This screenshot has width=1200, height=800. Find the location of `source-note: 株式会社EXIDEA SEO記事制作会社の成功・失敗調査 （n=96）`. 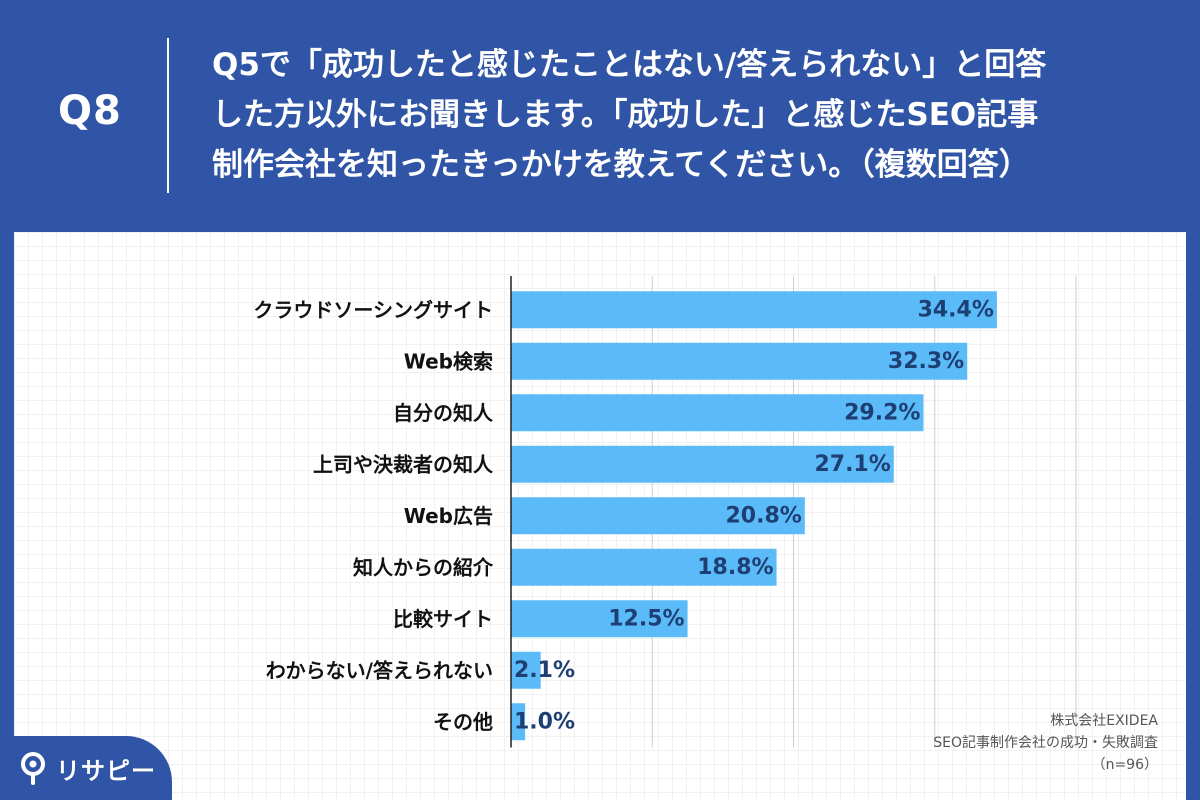

source-note: 株式会社EXIDEA SEO記事制作会社の成功・失敗調査 （n=96） is located at coordinates (958, 743).